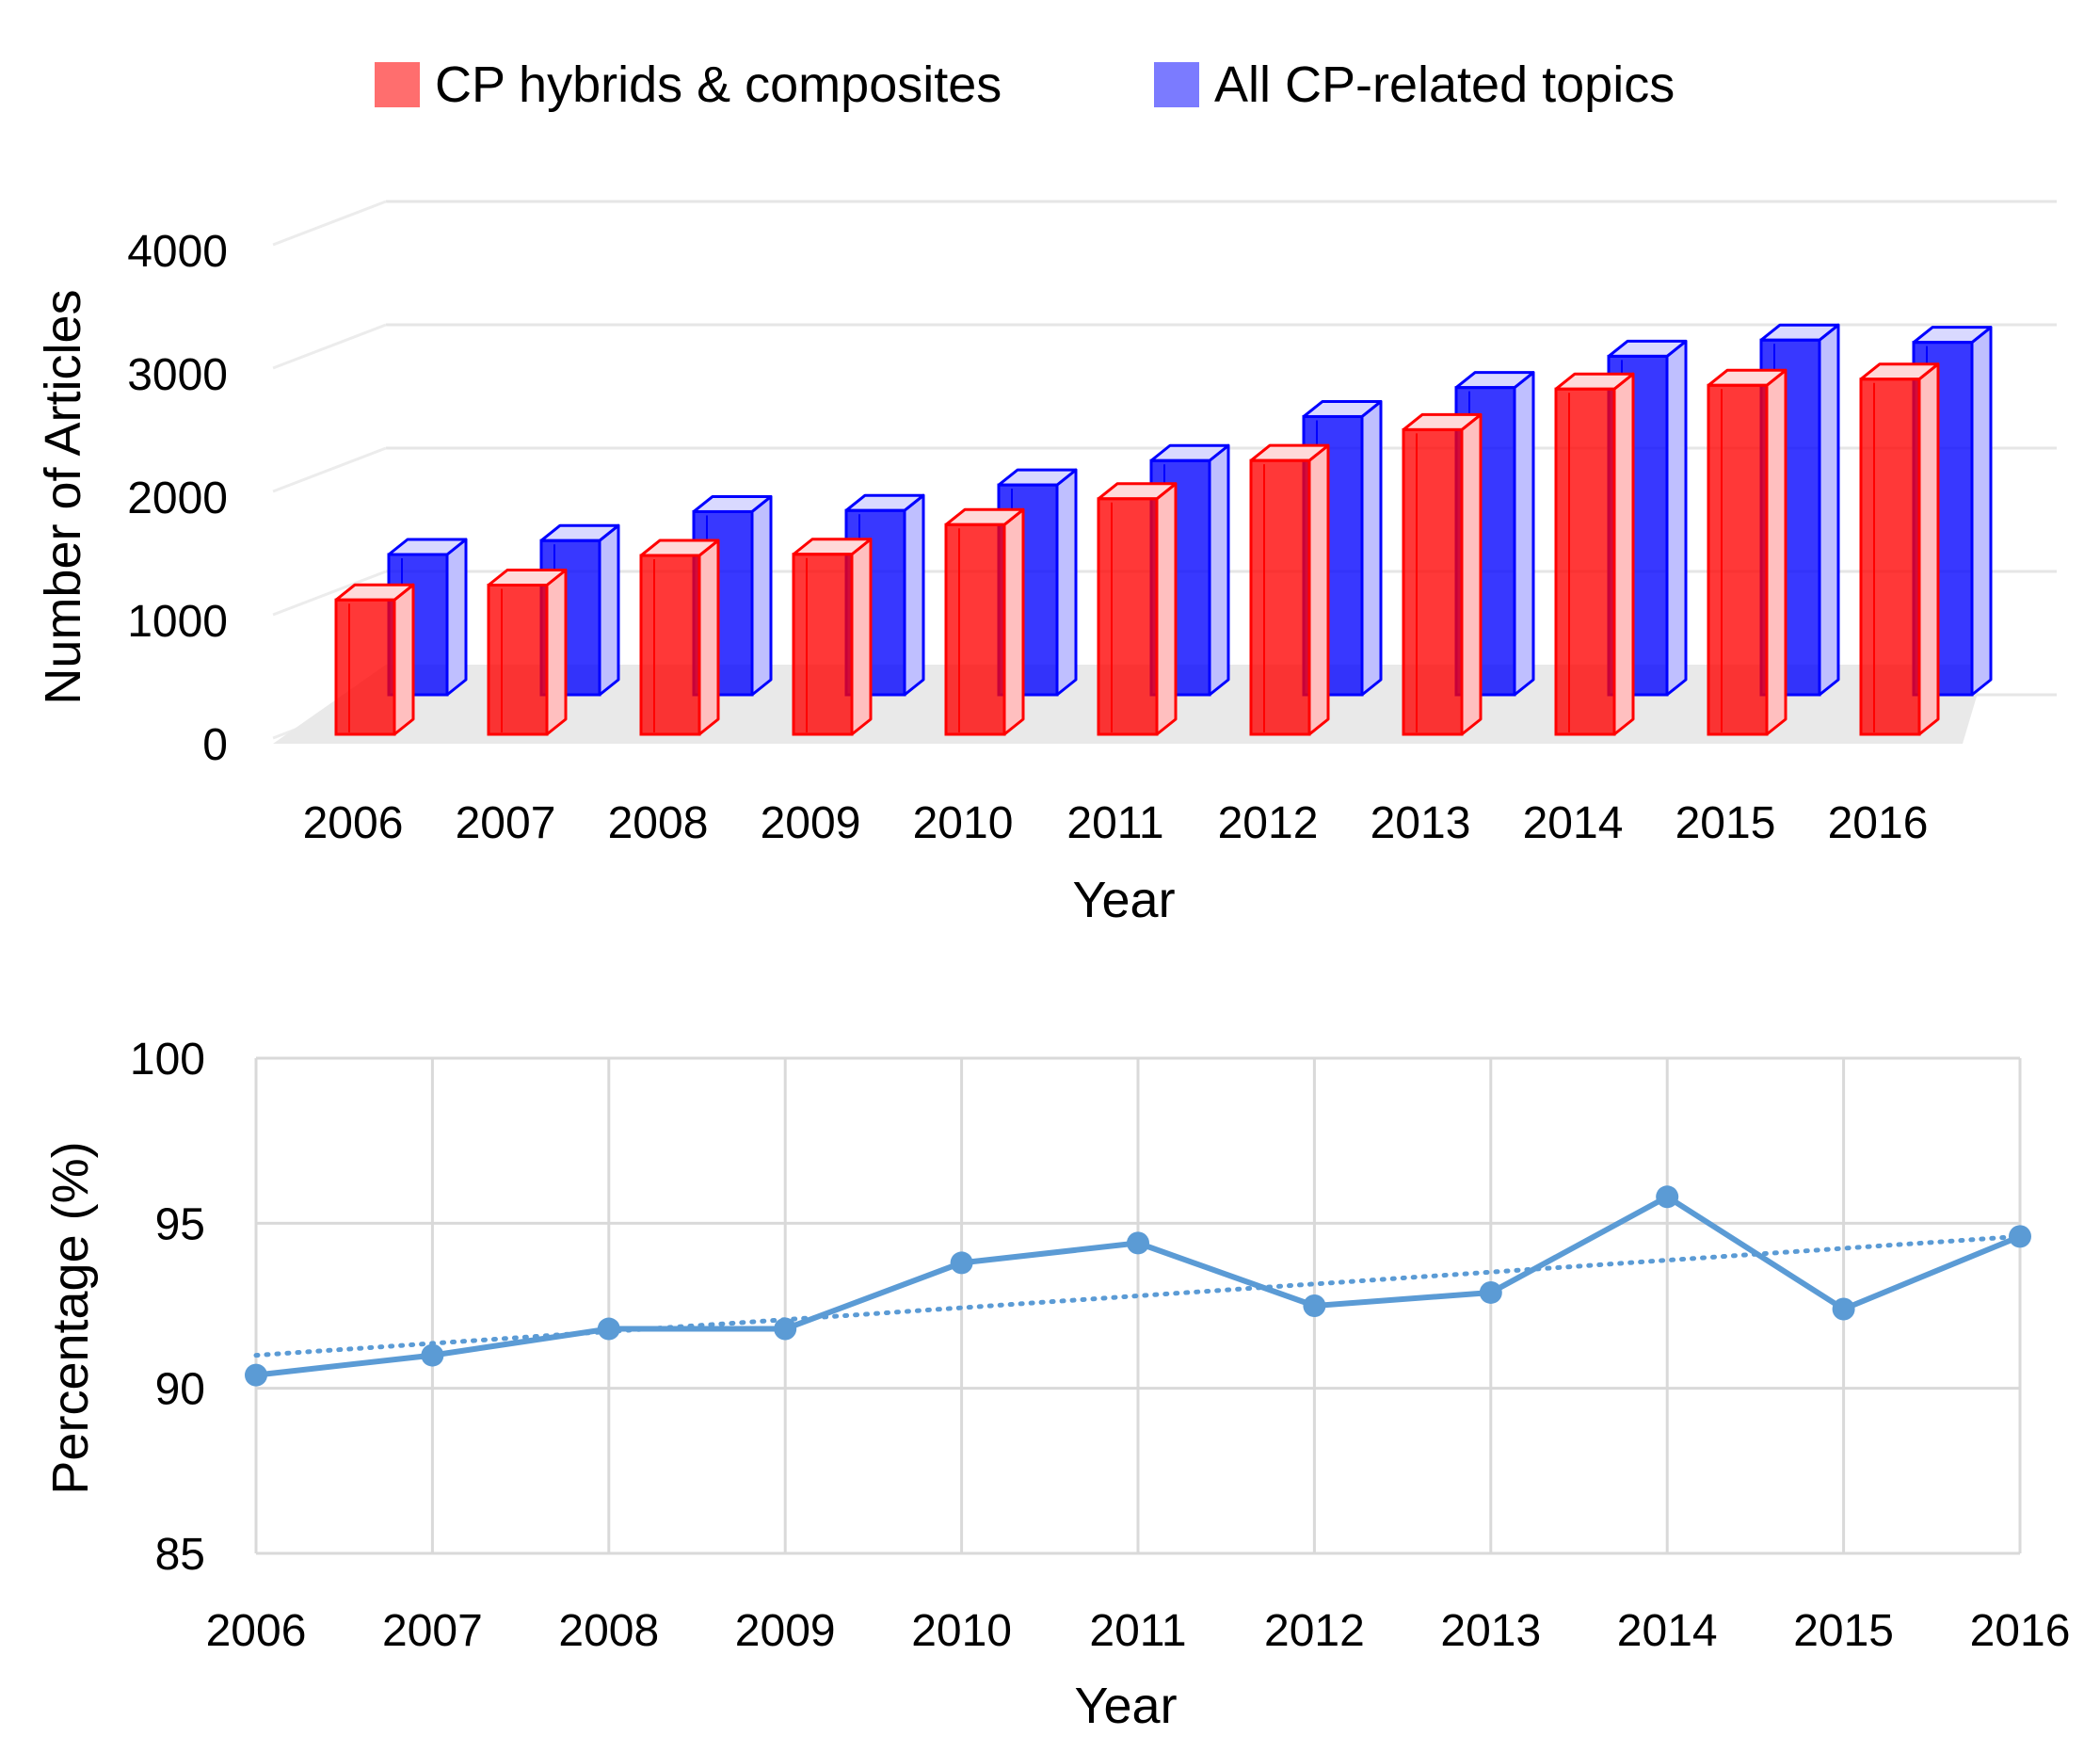 This screenshot has width=2100, height=1752. What do you see at coordinates (177, 622) in the screenshot?
I see `y-tick-label: 1000` at bounding box center [177, 622].